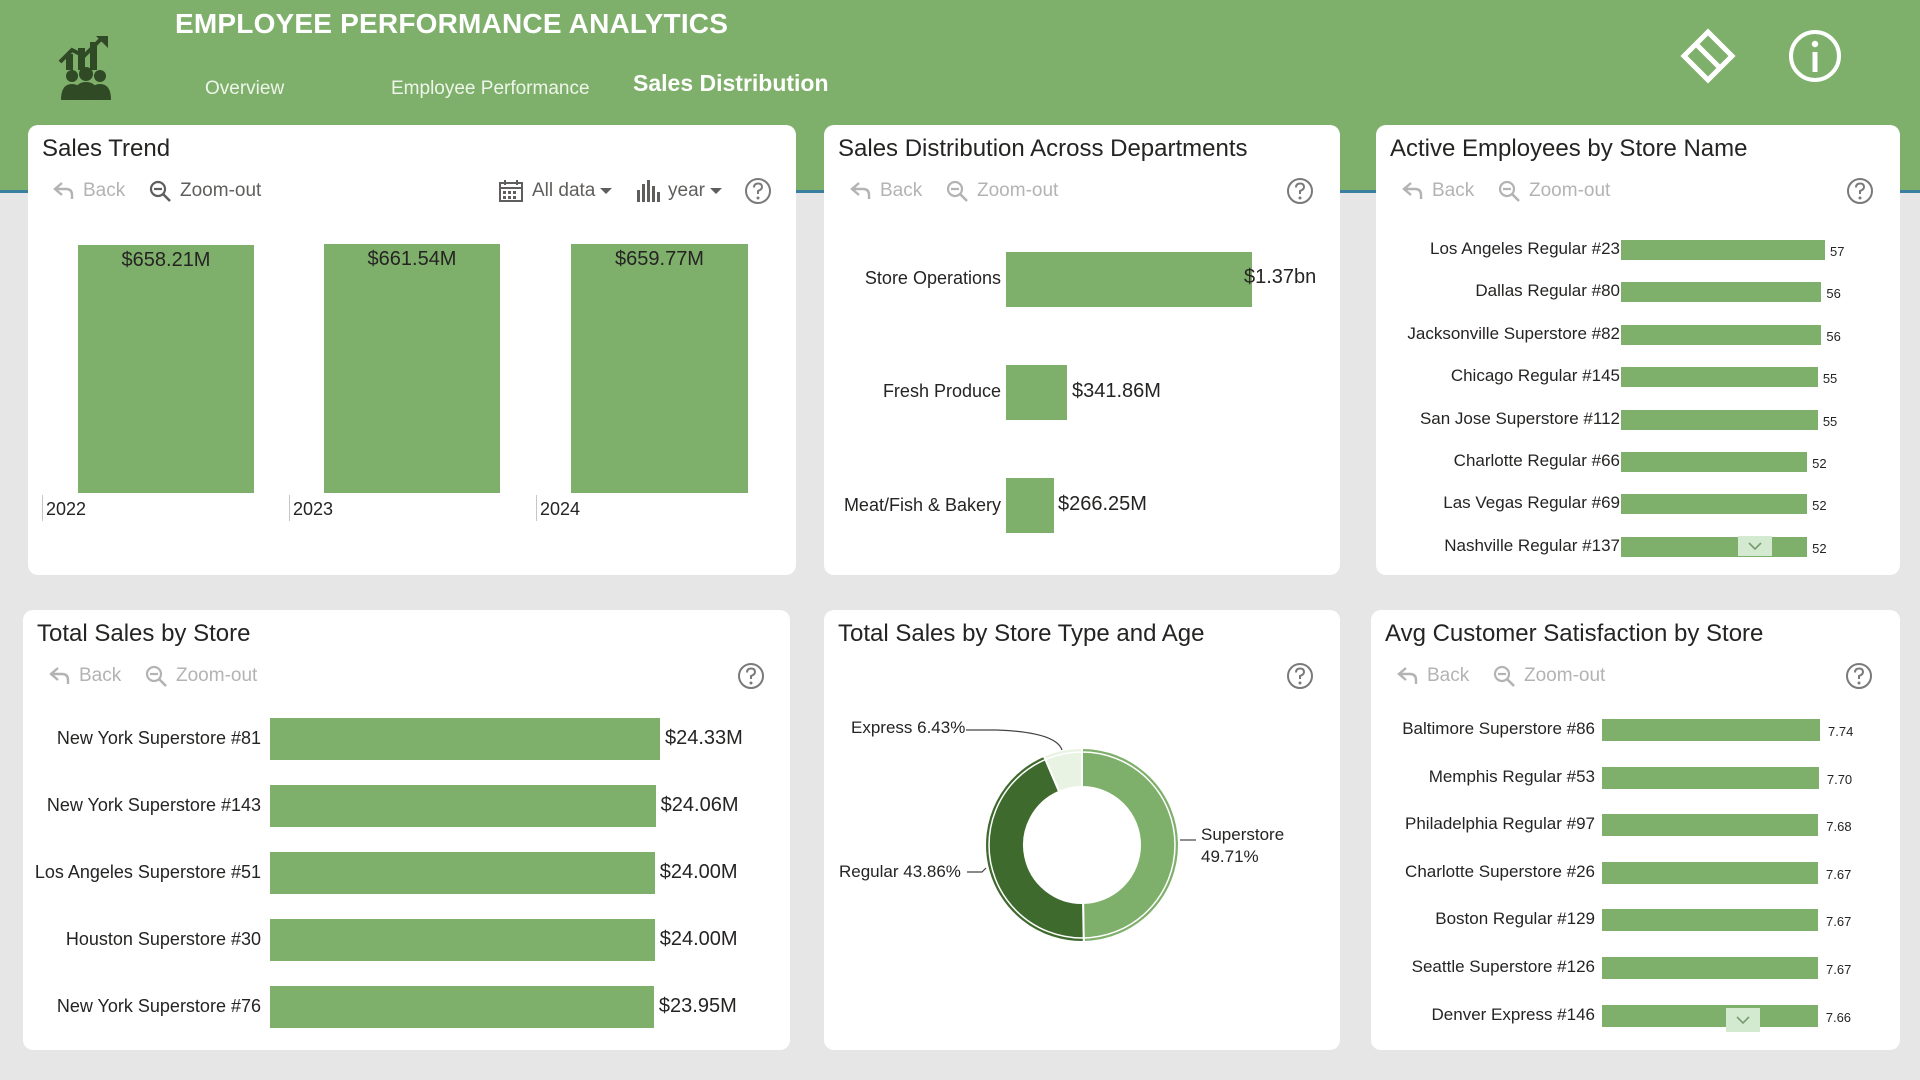  What do you see at coordinates (1838, 1017) in the screenshot?
I see `data-label: 7.66` at bounding box center [1838, 1017].